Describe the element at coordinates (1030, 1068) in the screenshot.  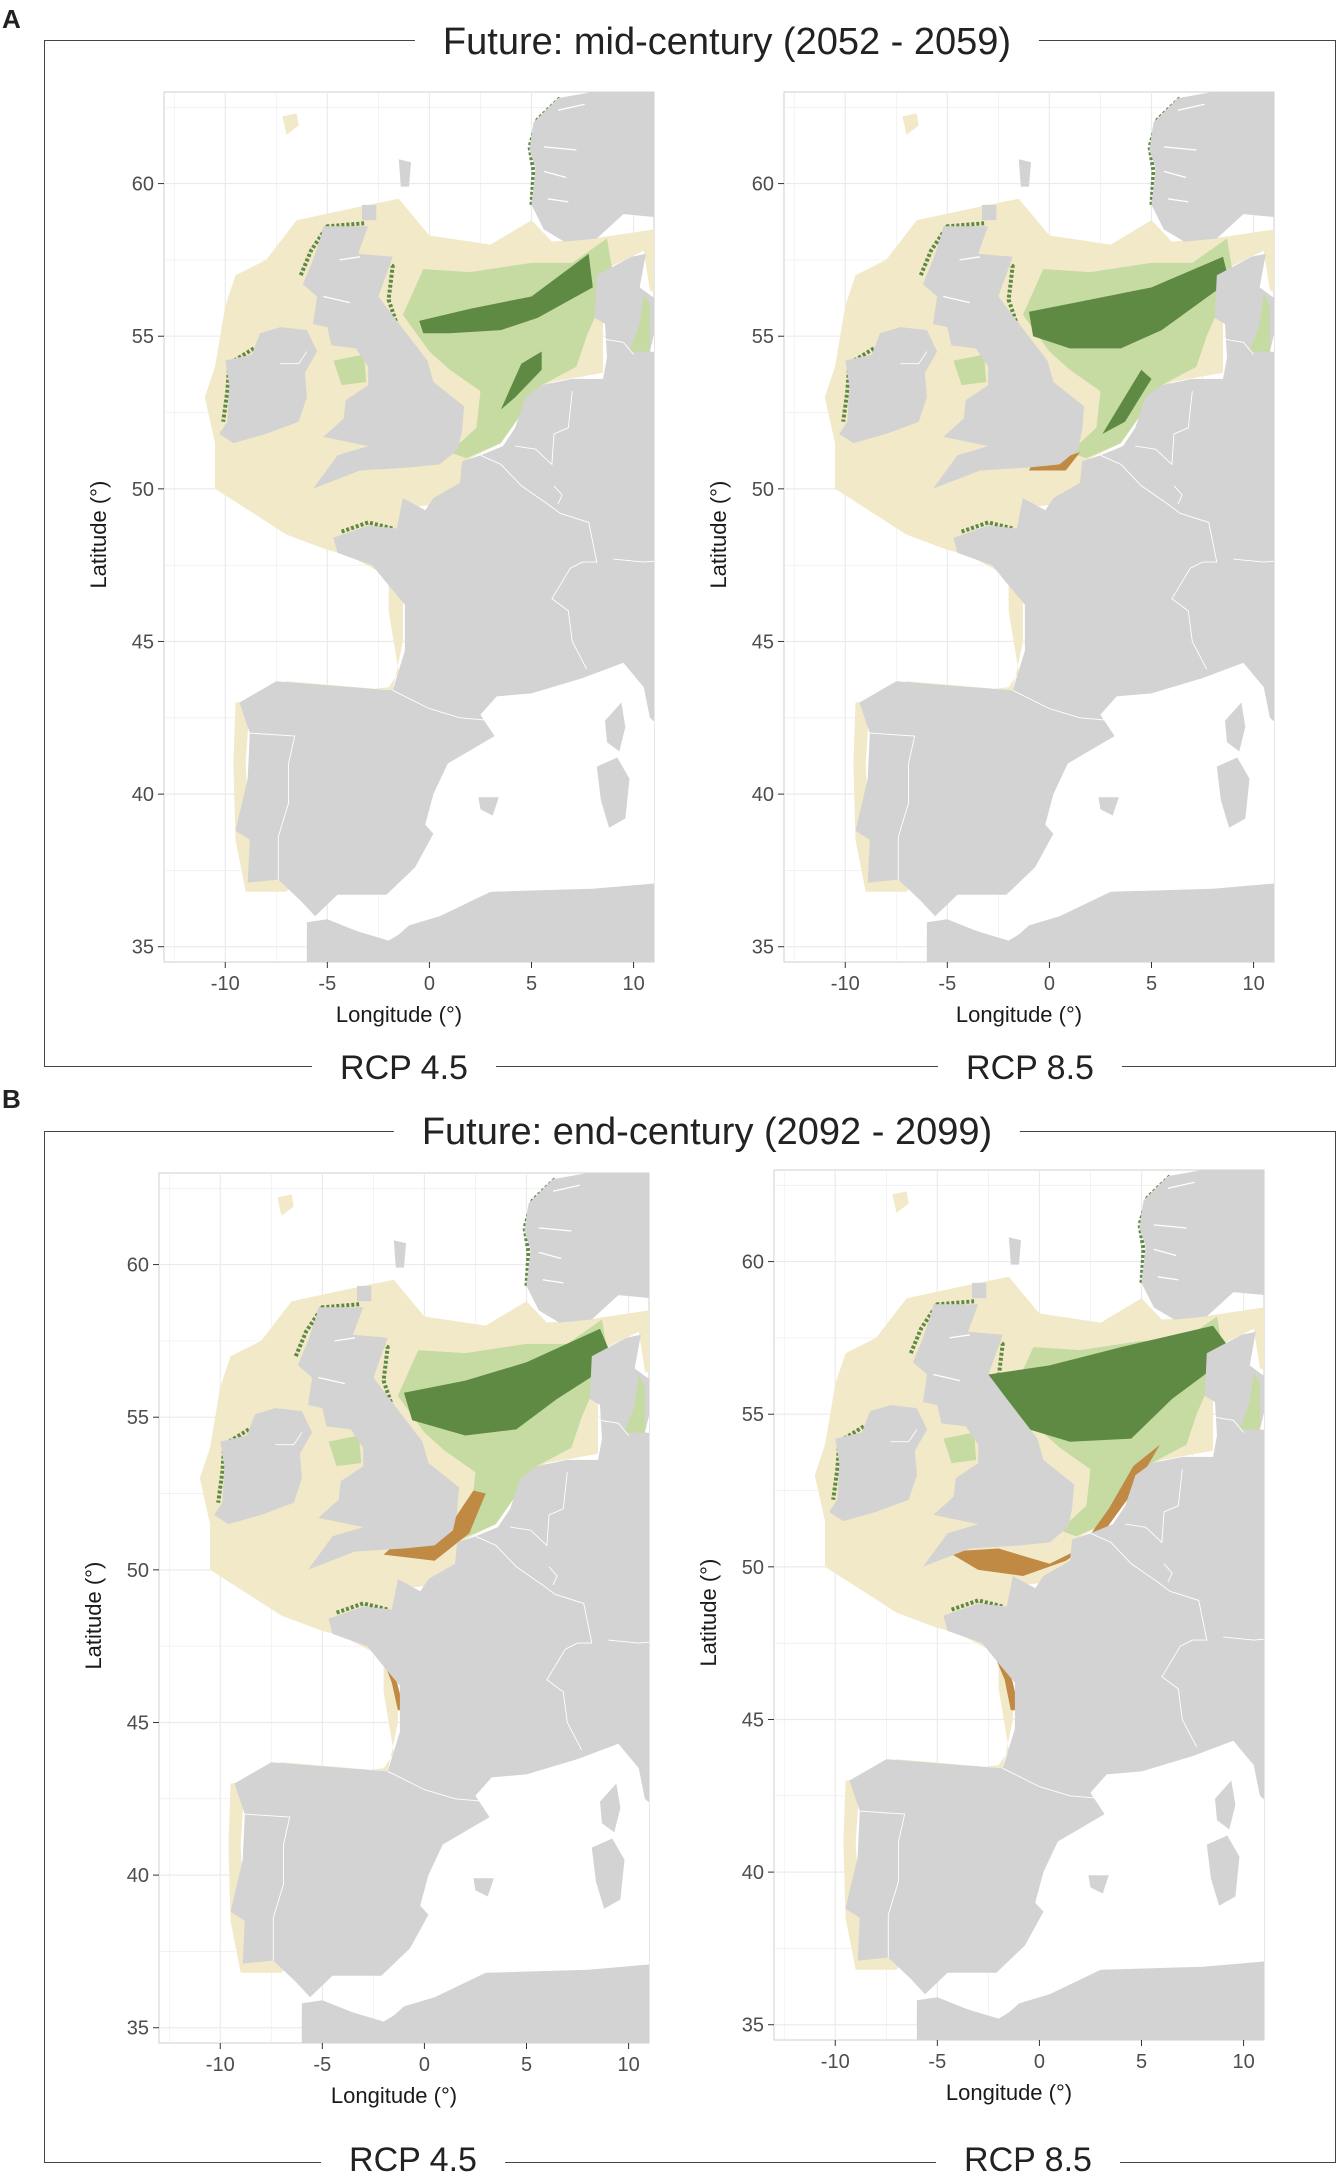
I see `panel-a-right-scenario: RCP 8.5` at that location.